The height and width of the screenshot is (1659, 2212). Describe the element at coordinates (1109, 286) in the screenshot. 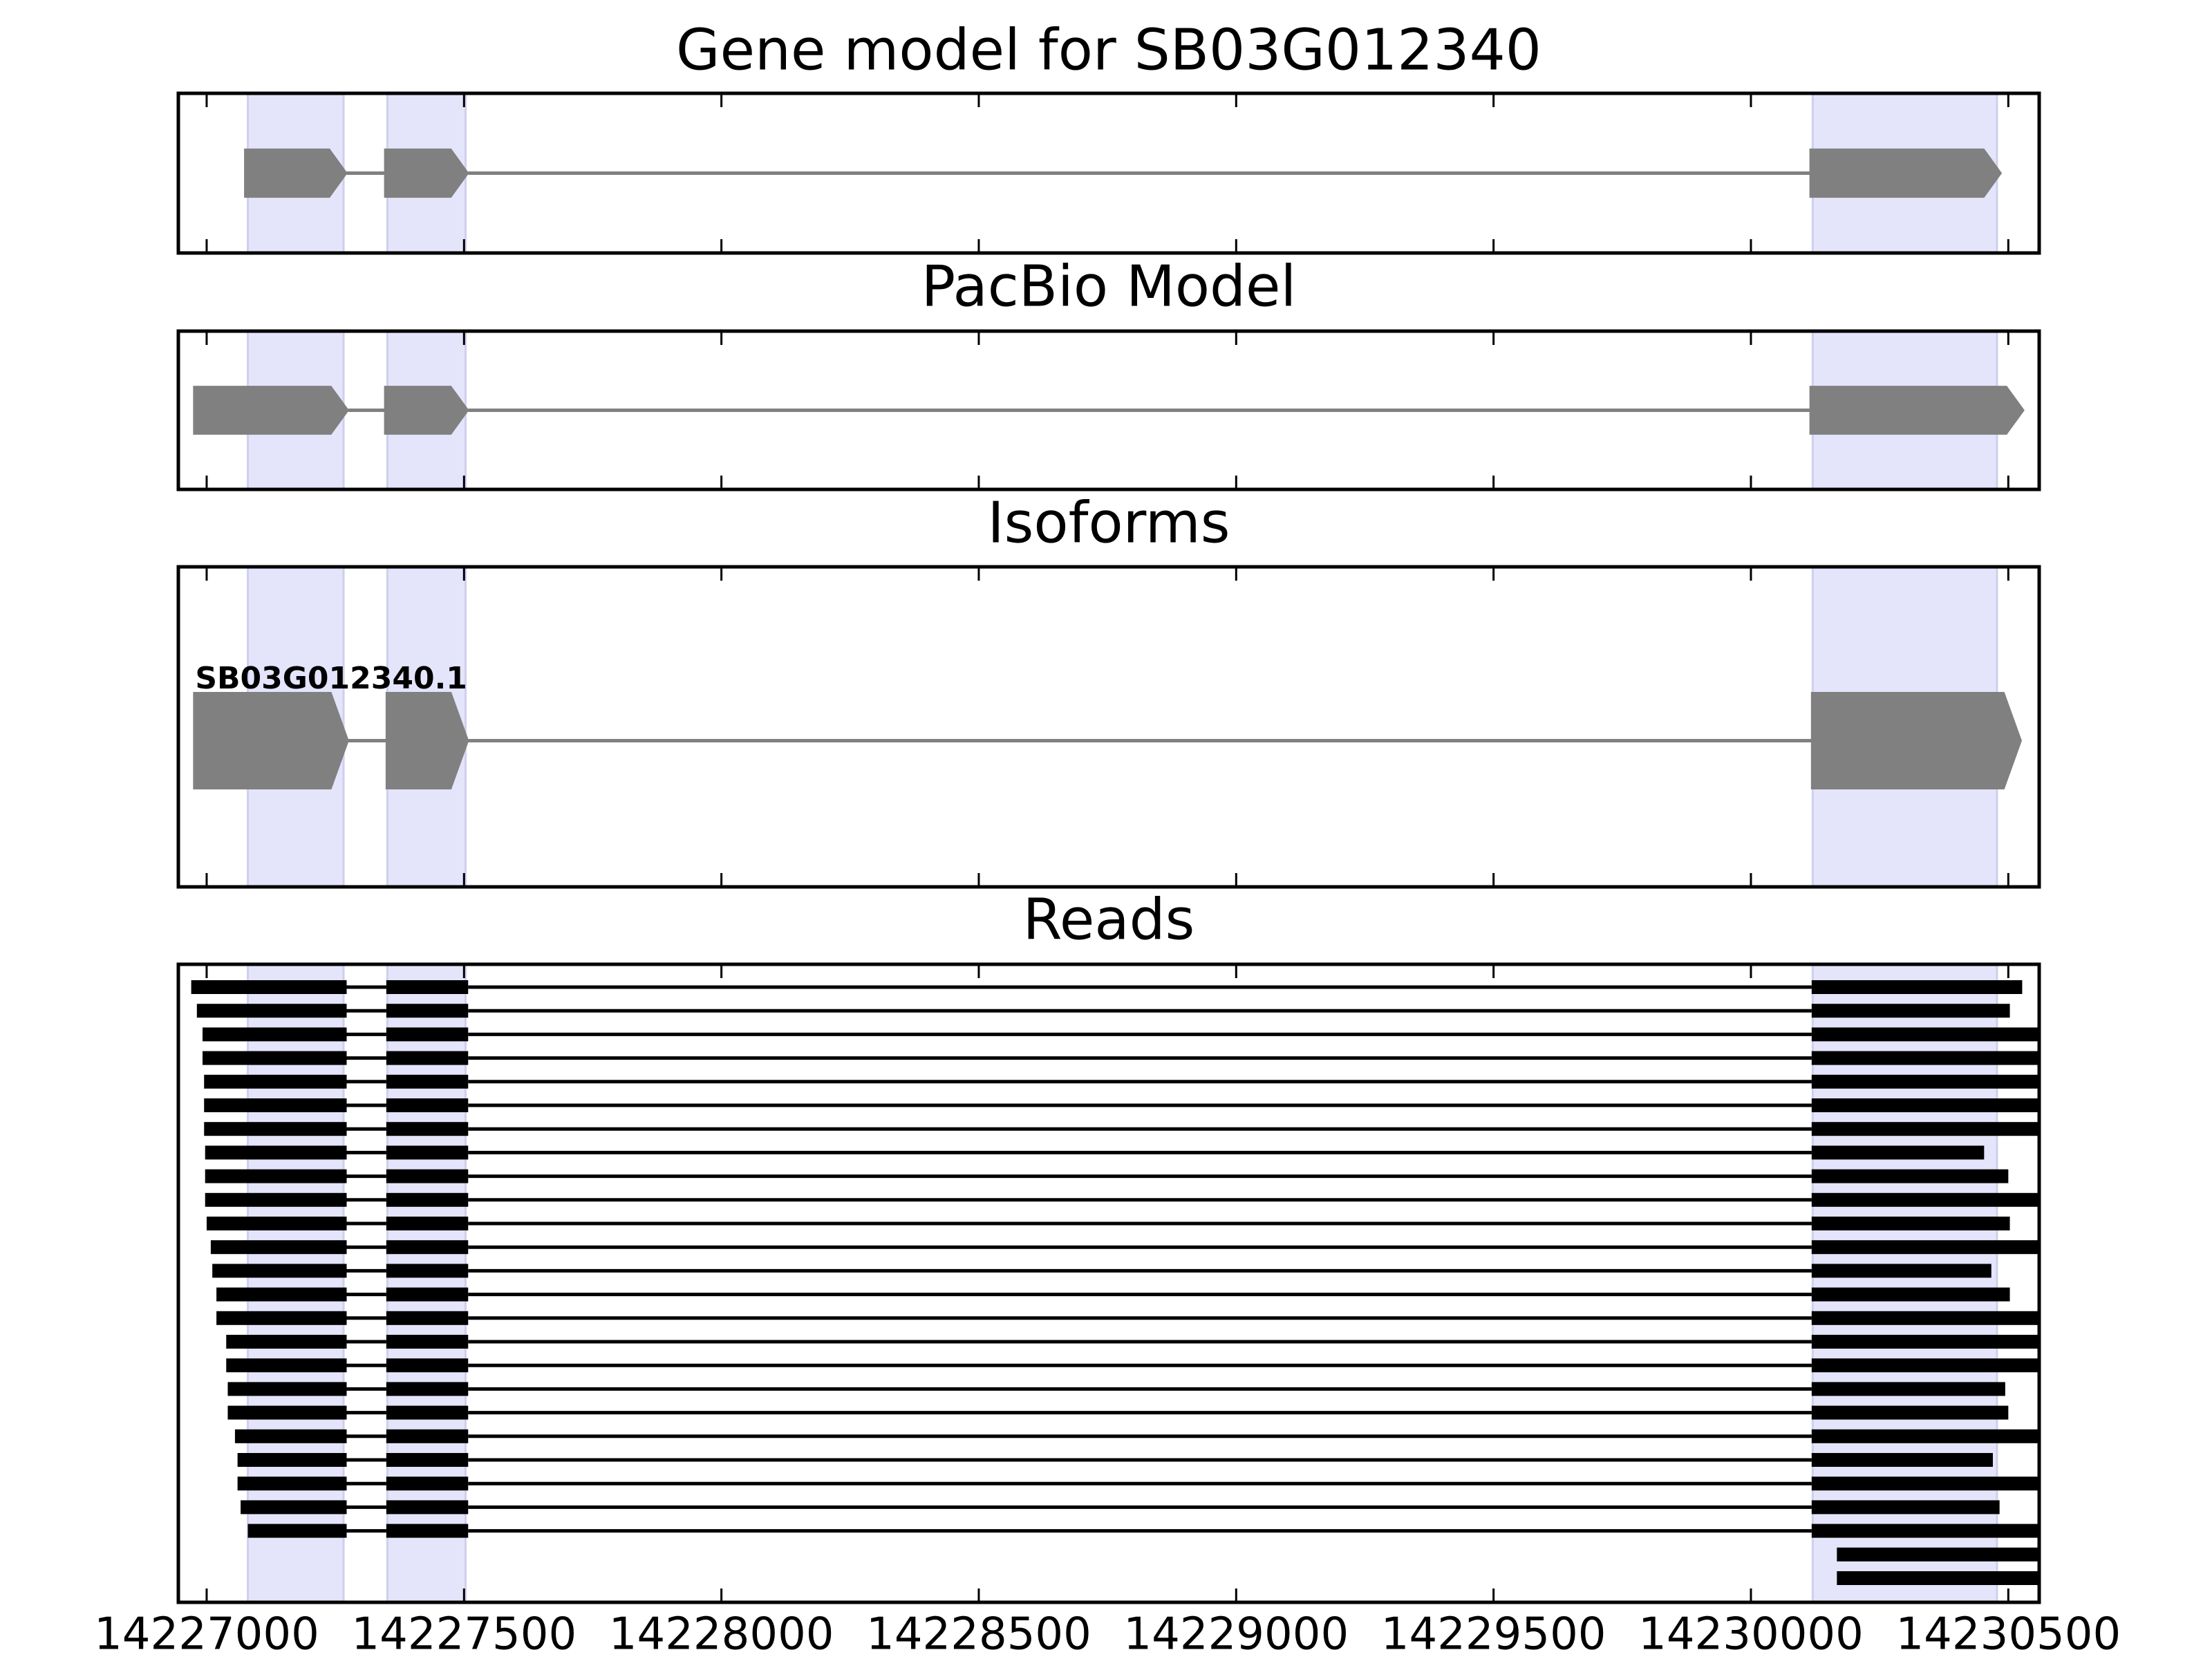

I see `panel-title: PacBio Model` at that location.